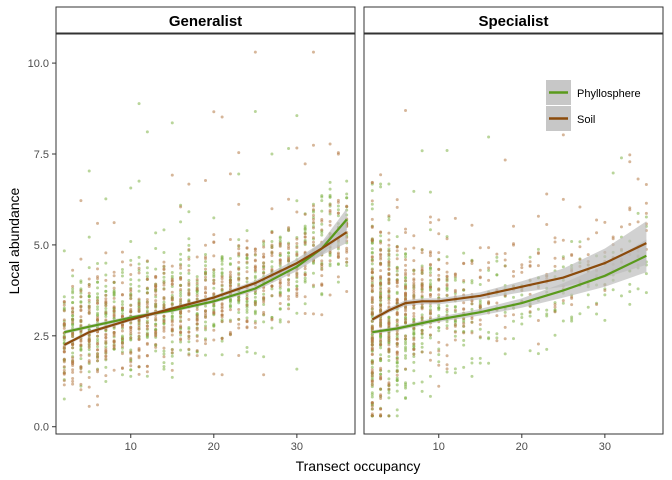  What do you see at coordinates (593, 105) in the screenshot?
I see `legend: Phyllosphere Soil` at bounding box center [593, 105].